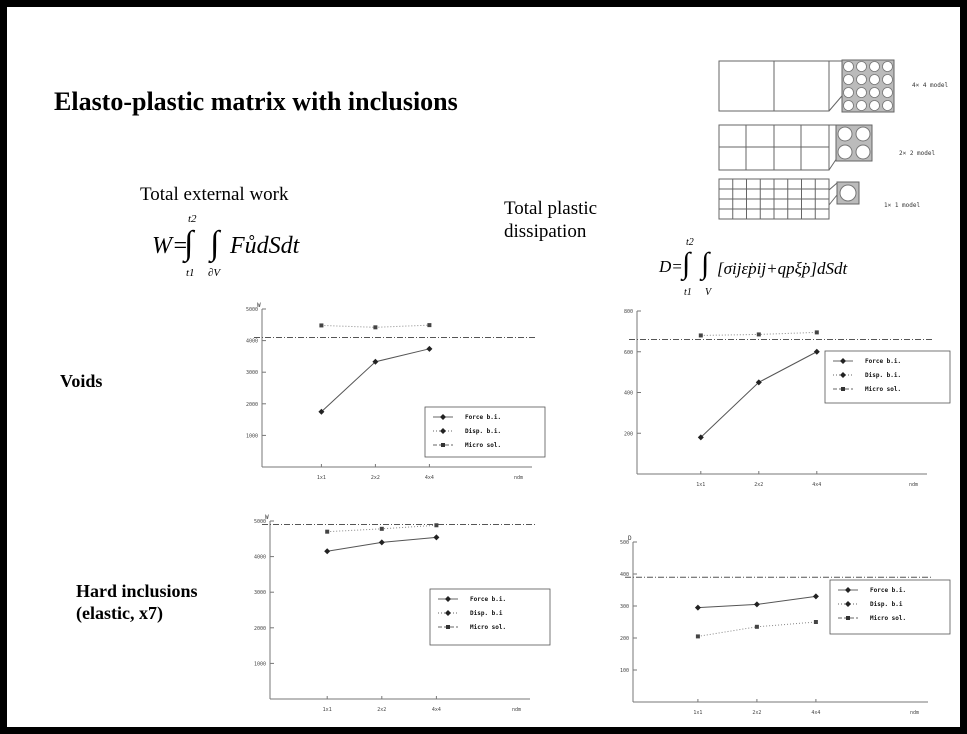 This screenshot has height=734, width=967. Describe the element at coordinates (671, 266) in the screenshot. I see `dissipation-formula-lhs: D=` at that location.